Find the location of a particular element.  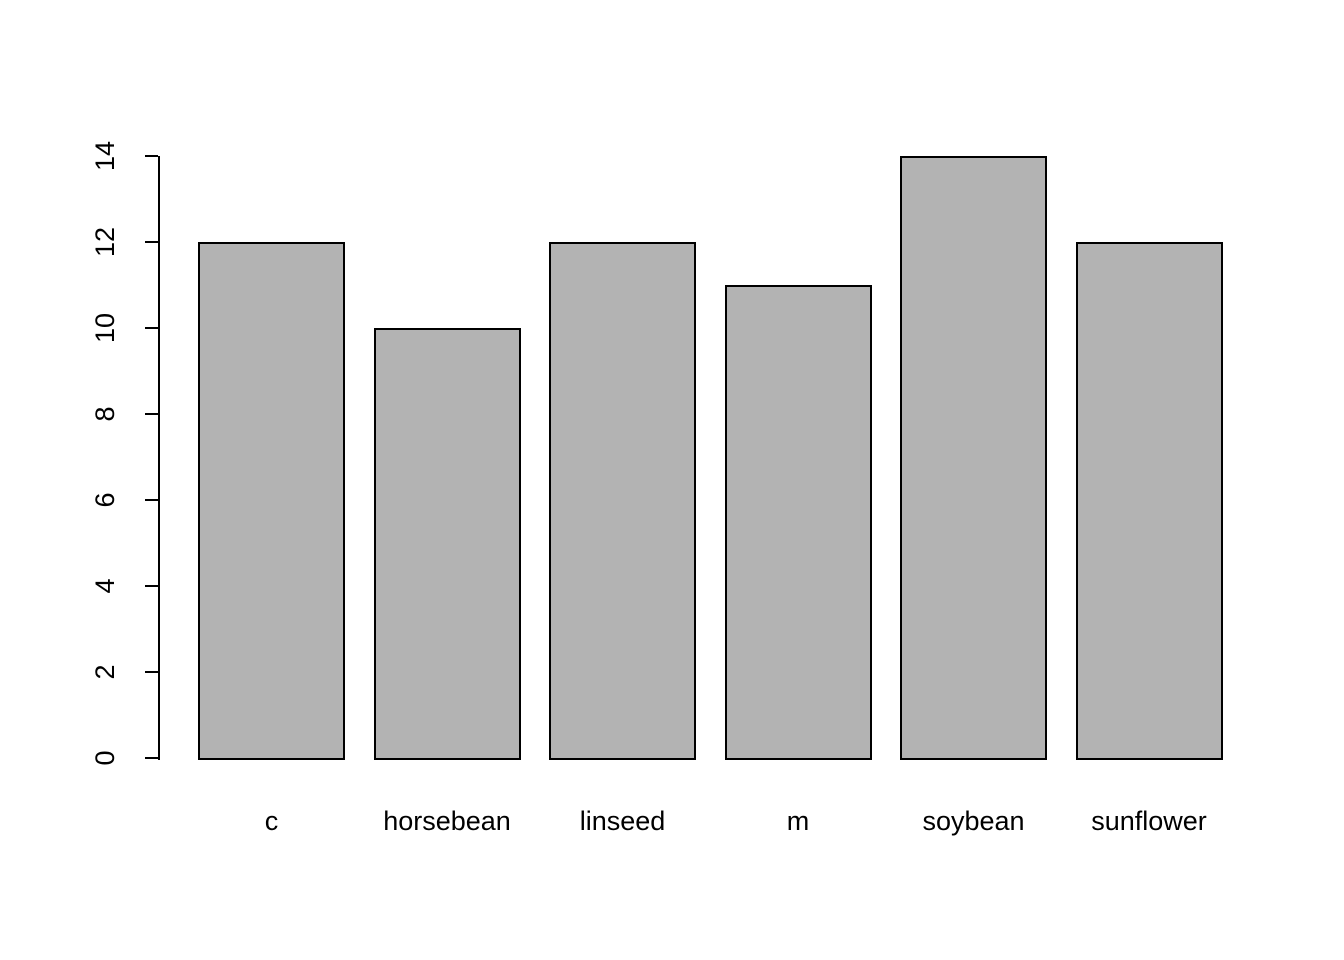

bar-c is located at coordinates (271, 501).